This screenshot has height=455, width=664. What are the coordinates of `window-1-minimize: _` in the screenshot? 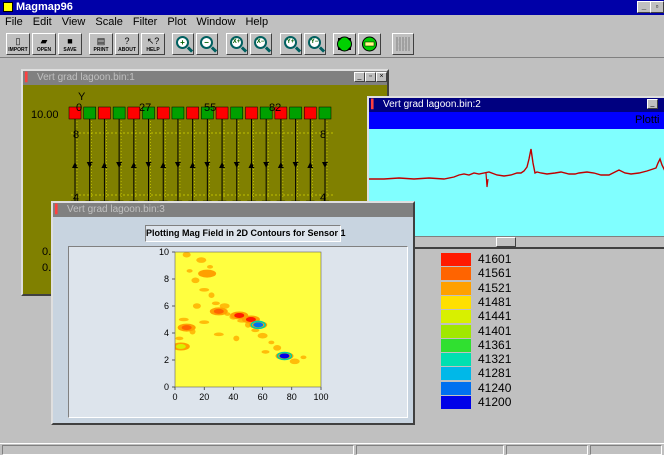 It's located at (359, 77).